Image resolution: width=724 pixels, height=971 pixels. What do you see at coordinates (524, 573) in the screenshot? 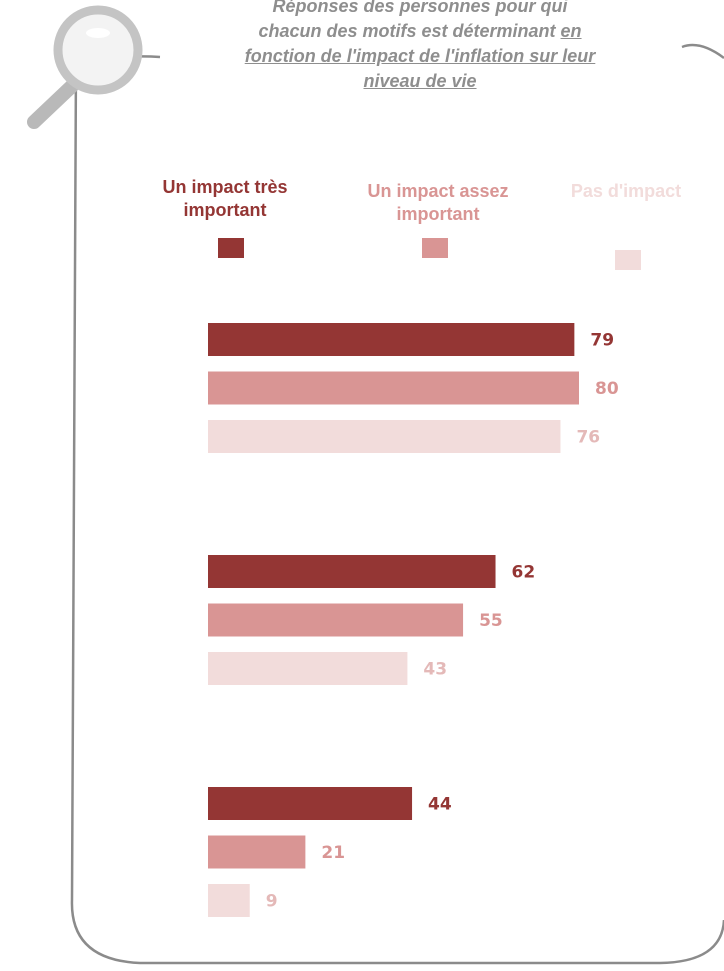
I see `data-label-group2-series1: 62` at bounding box center [524, 573].